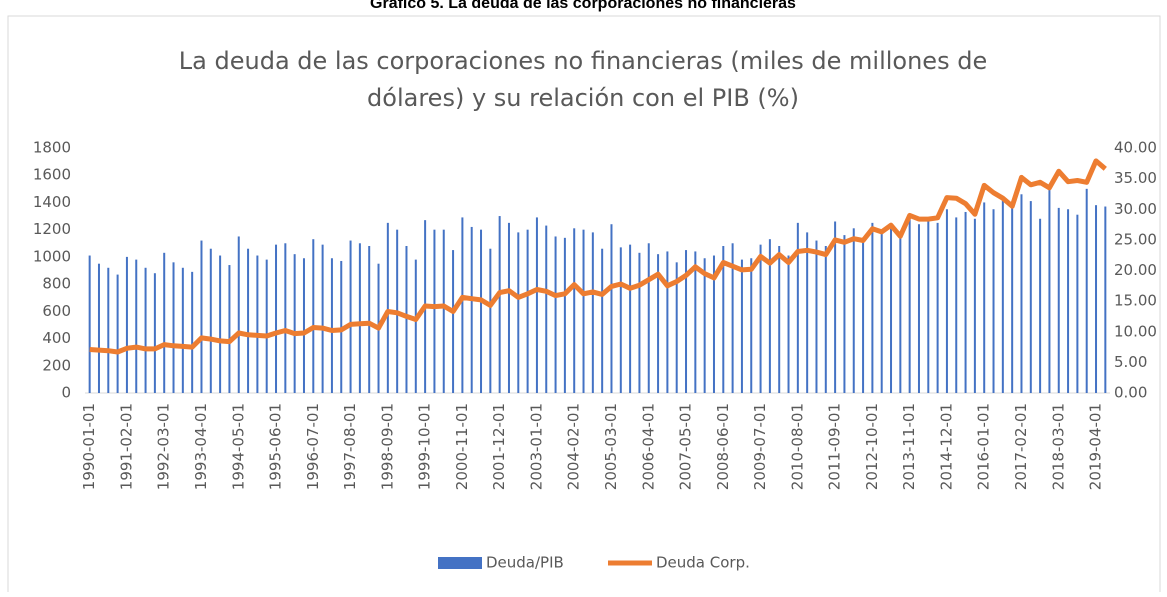  I want to click on x-tick-label: 2007-05-01, so click(686, 446).